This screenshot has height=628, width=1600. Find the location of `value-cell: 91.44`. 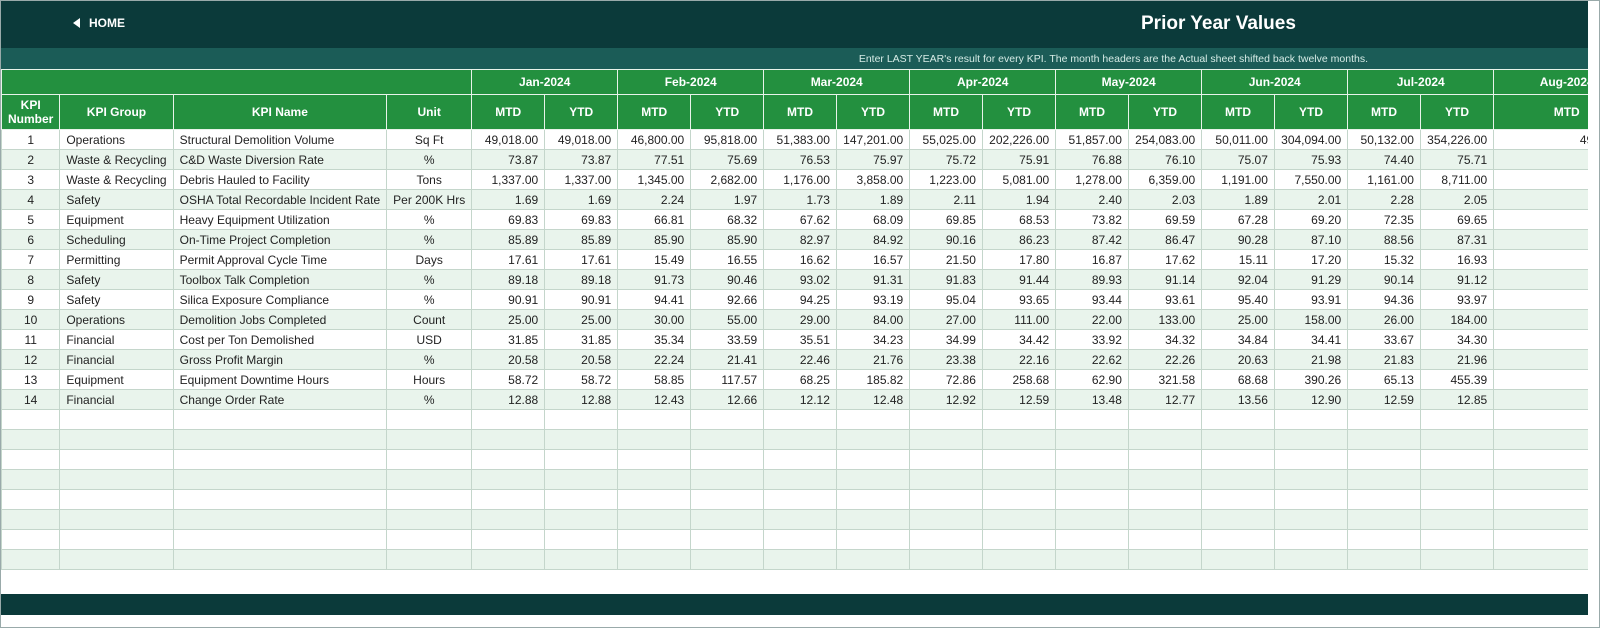

value-cell: 91.44 is located at coordinates (1019, 279).